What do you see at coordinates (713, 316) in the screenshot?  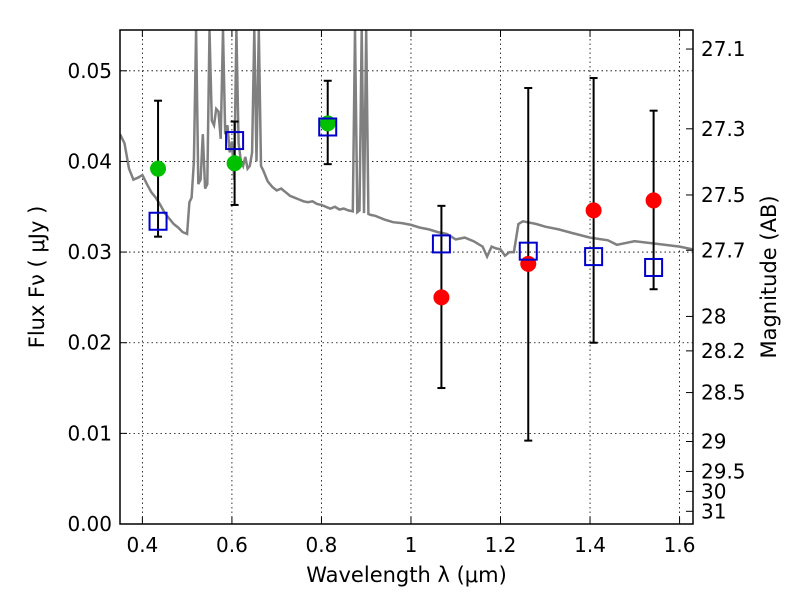 I see `y2-tick-label: 28` at bounding box center [713, 316].